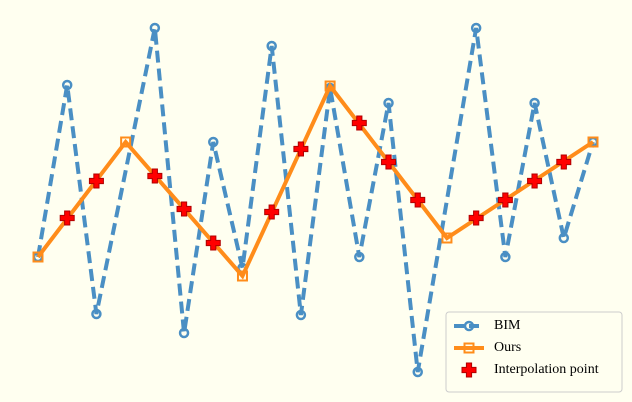 The height and width of the screenshot is (402, 632). I want to click on legend-box, so click(534, 352).